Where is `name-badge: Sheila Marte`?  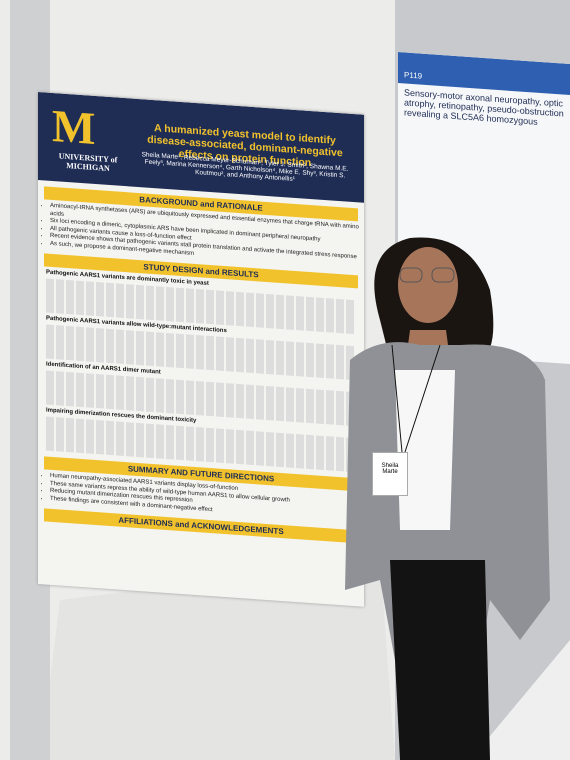 name-badge: Sheila Marte is located at coordinates (390, 474).